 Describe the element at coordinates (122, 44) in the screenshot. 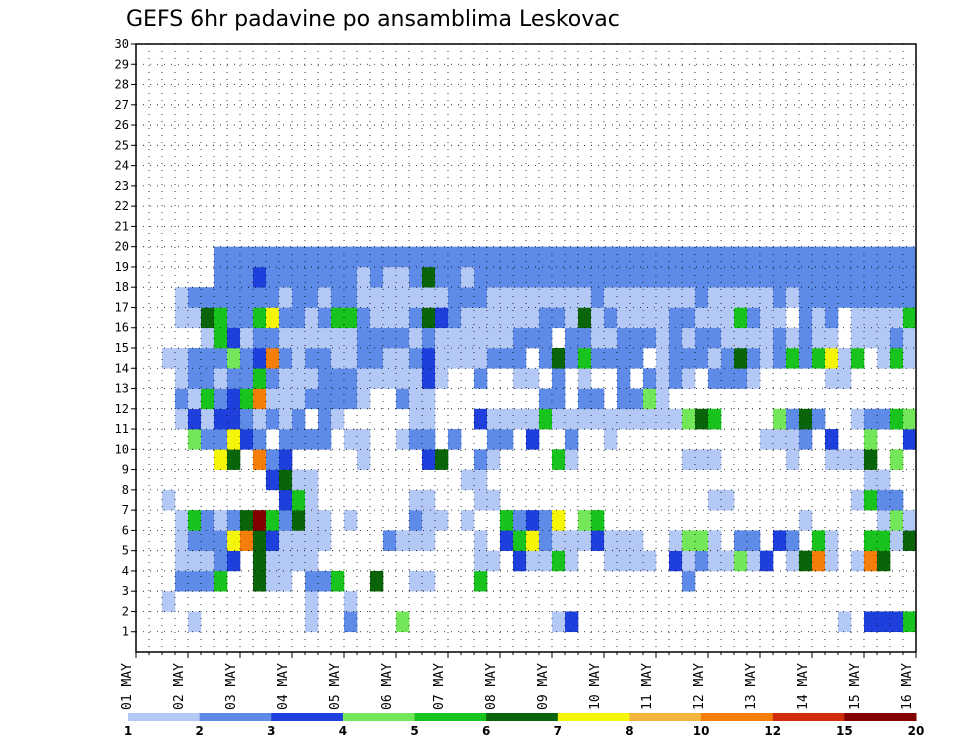

I see `y-tick-label: 30` at that location.